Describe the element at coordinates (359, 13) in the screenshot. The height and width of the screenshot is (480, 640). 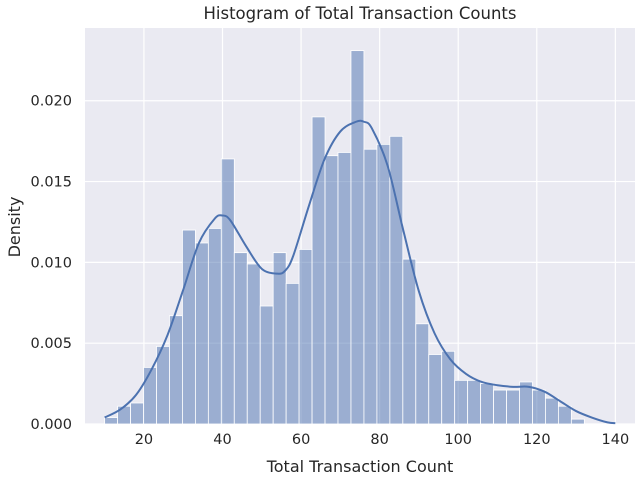
I see `chart-title: Histogram of Total Transaction Counts` at that location.